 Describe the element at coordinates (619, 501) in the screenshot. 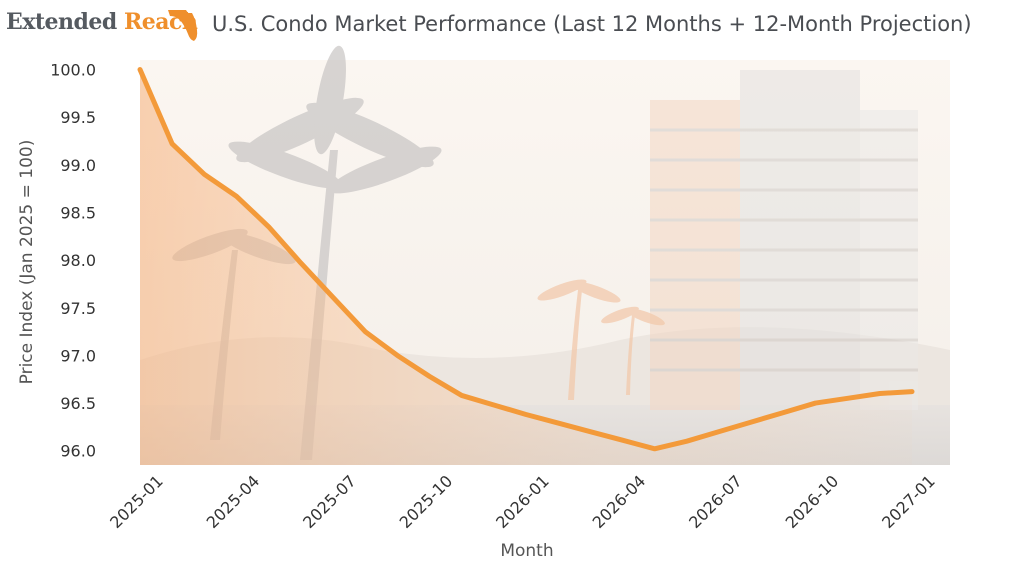

I see `x-tick-label: 2026-04` at that location.